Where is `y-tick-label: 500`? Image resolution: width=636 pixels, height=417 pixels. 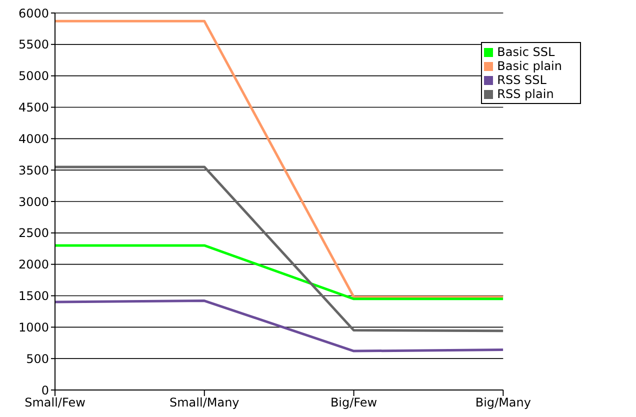
y-tick-label: 500 is located at coordinates (37, 359).